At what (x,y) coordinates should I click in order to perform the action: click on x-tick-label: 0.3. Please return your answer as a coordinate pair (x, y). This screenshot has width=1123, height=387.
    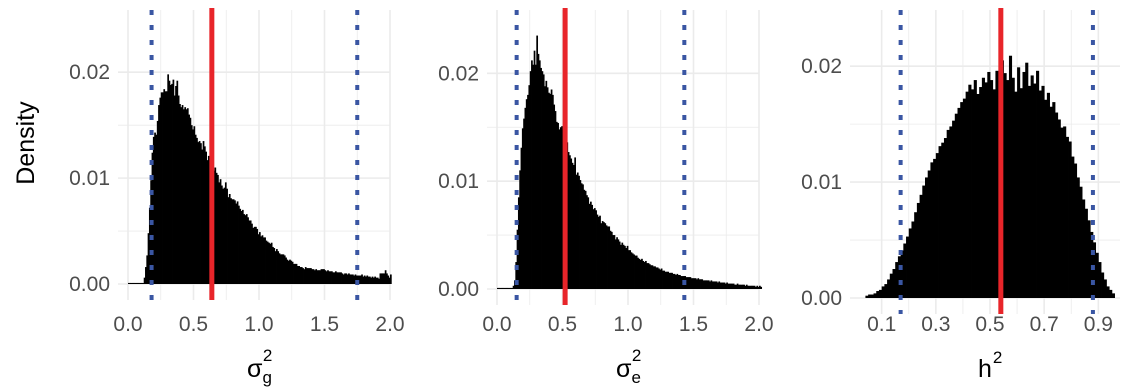
    Looking at the image, I should click on (935, 324).